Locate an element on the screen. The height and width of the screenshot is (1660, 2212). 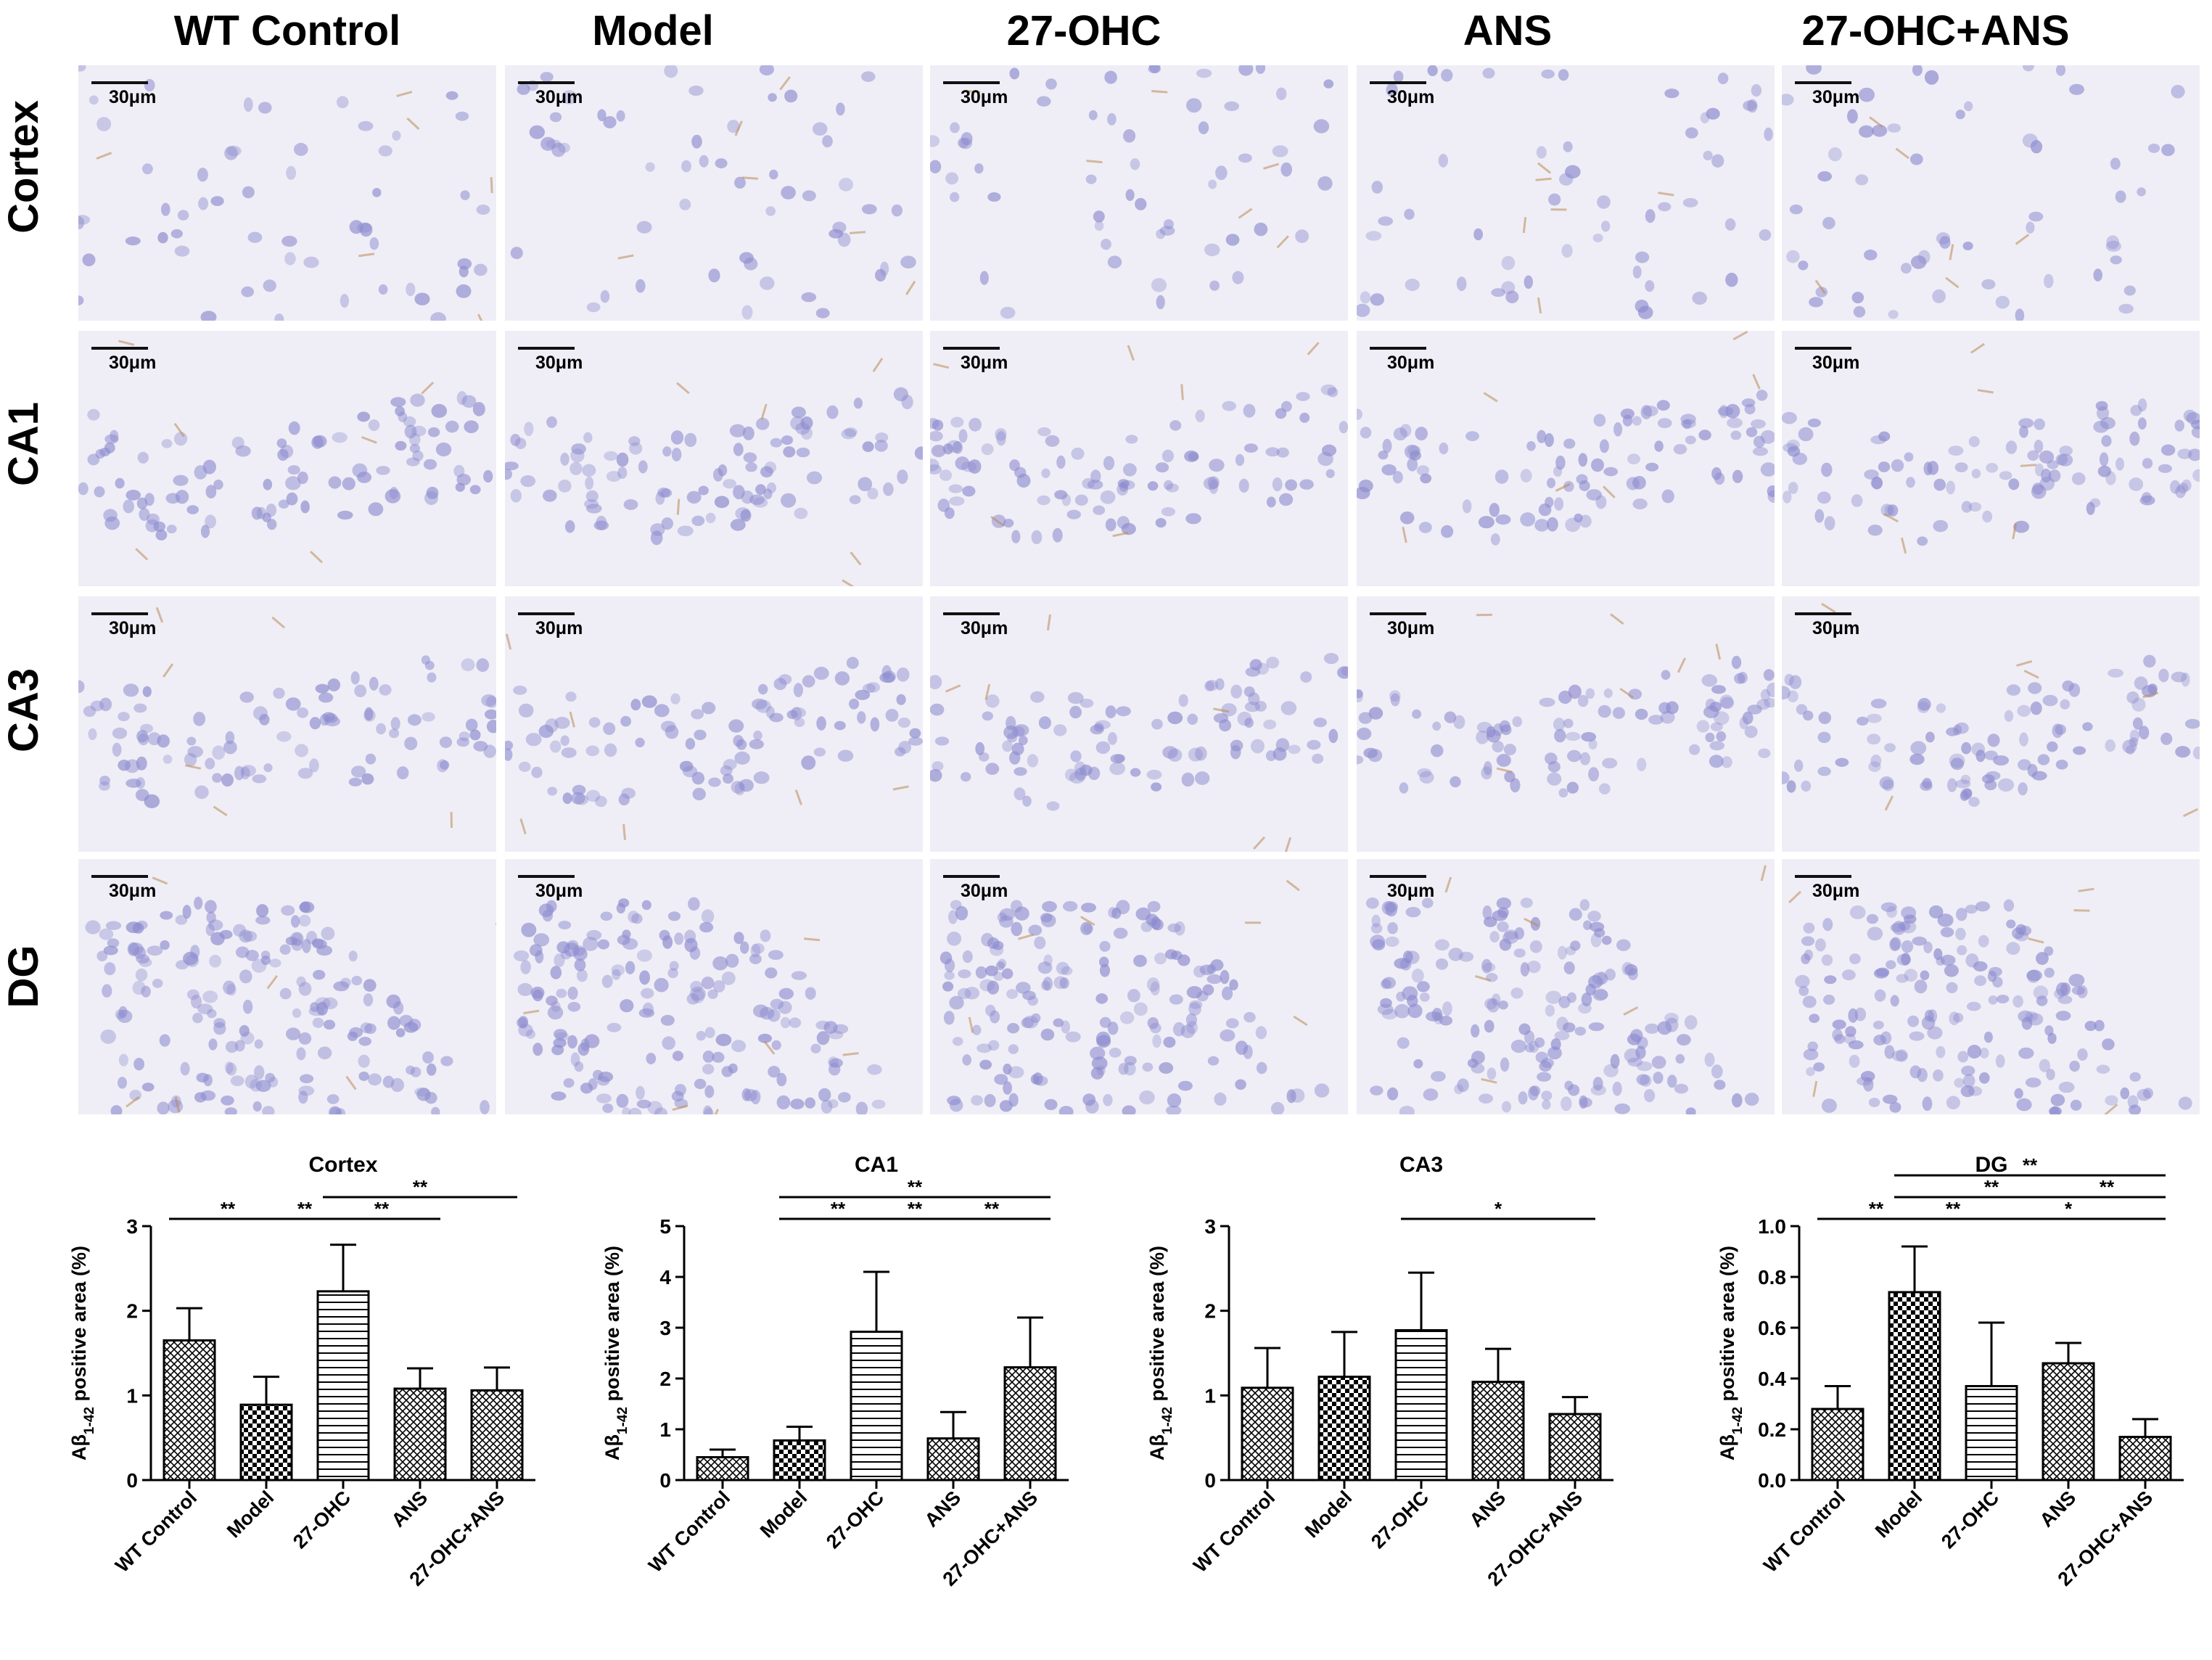
row-header-dg: DG is located at coordinates (24, 976).